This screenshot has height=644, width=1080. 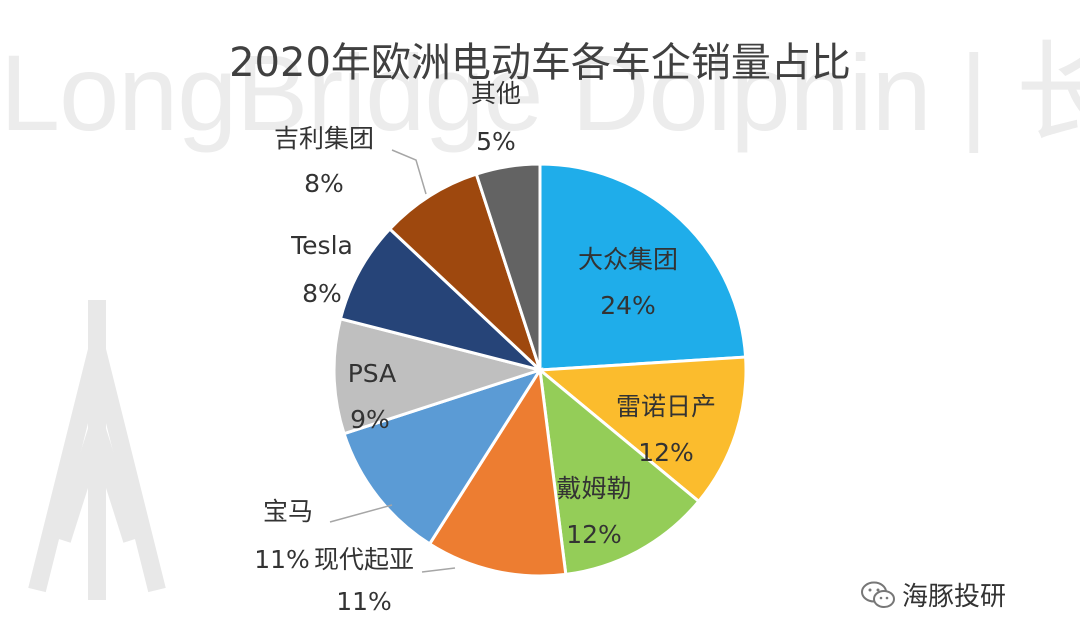 I want to click on slice-label: 戴姆勒, so click(x=593, y=488).